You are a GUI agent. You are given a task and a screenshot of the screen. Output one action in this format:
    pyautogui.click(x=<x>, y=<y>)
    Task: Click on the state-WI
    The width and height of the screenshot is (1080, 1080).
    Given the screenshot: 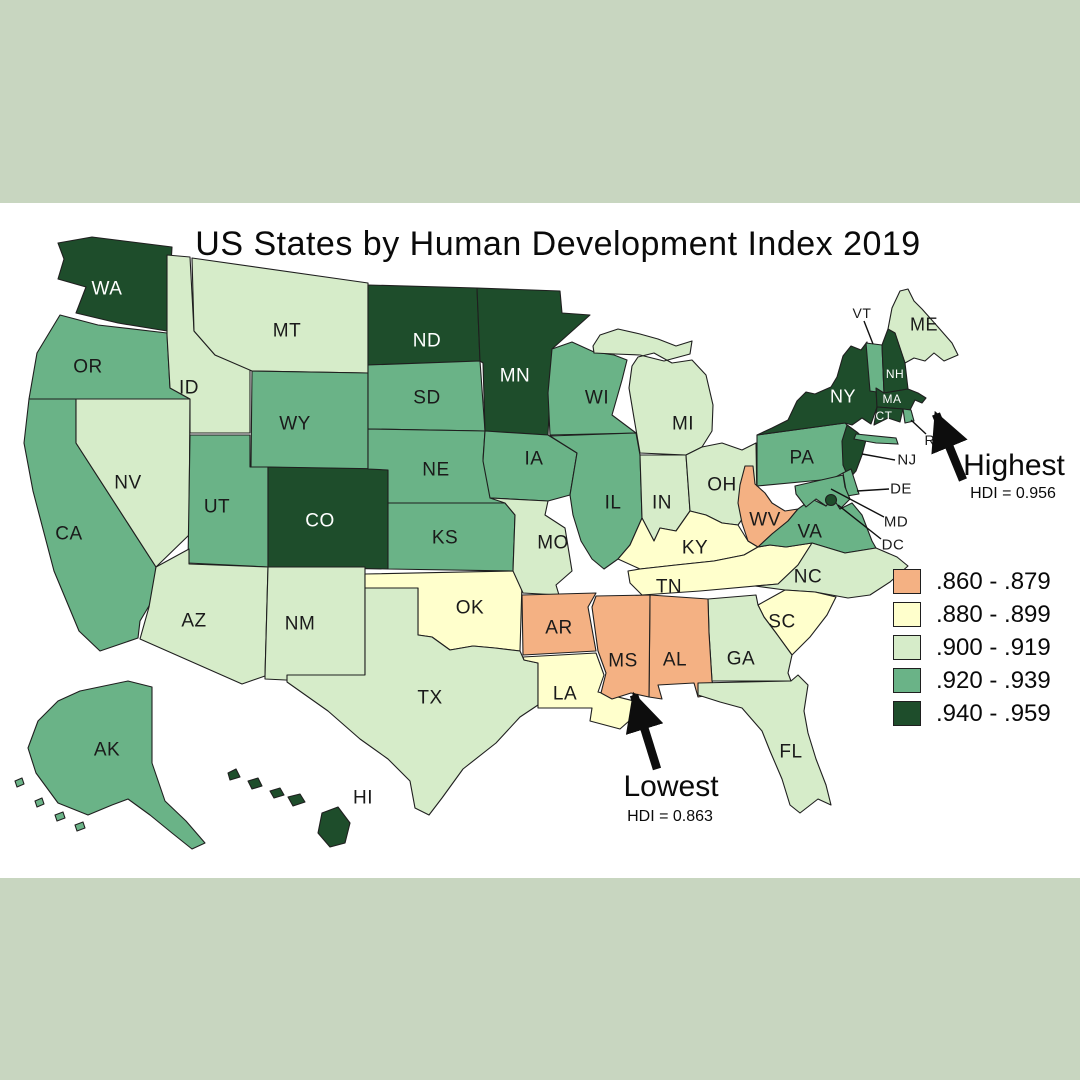 What is the action you would take?
    pyautogui.click(x=592, y=388)
    